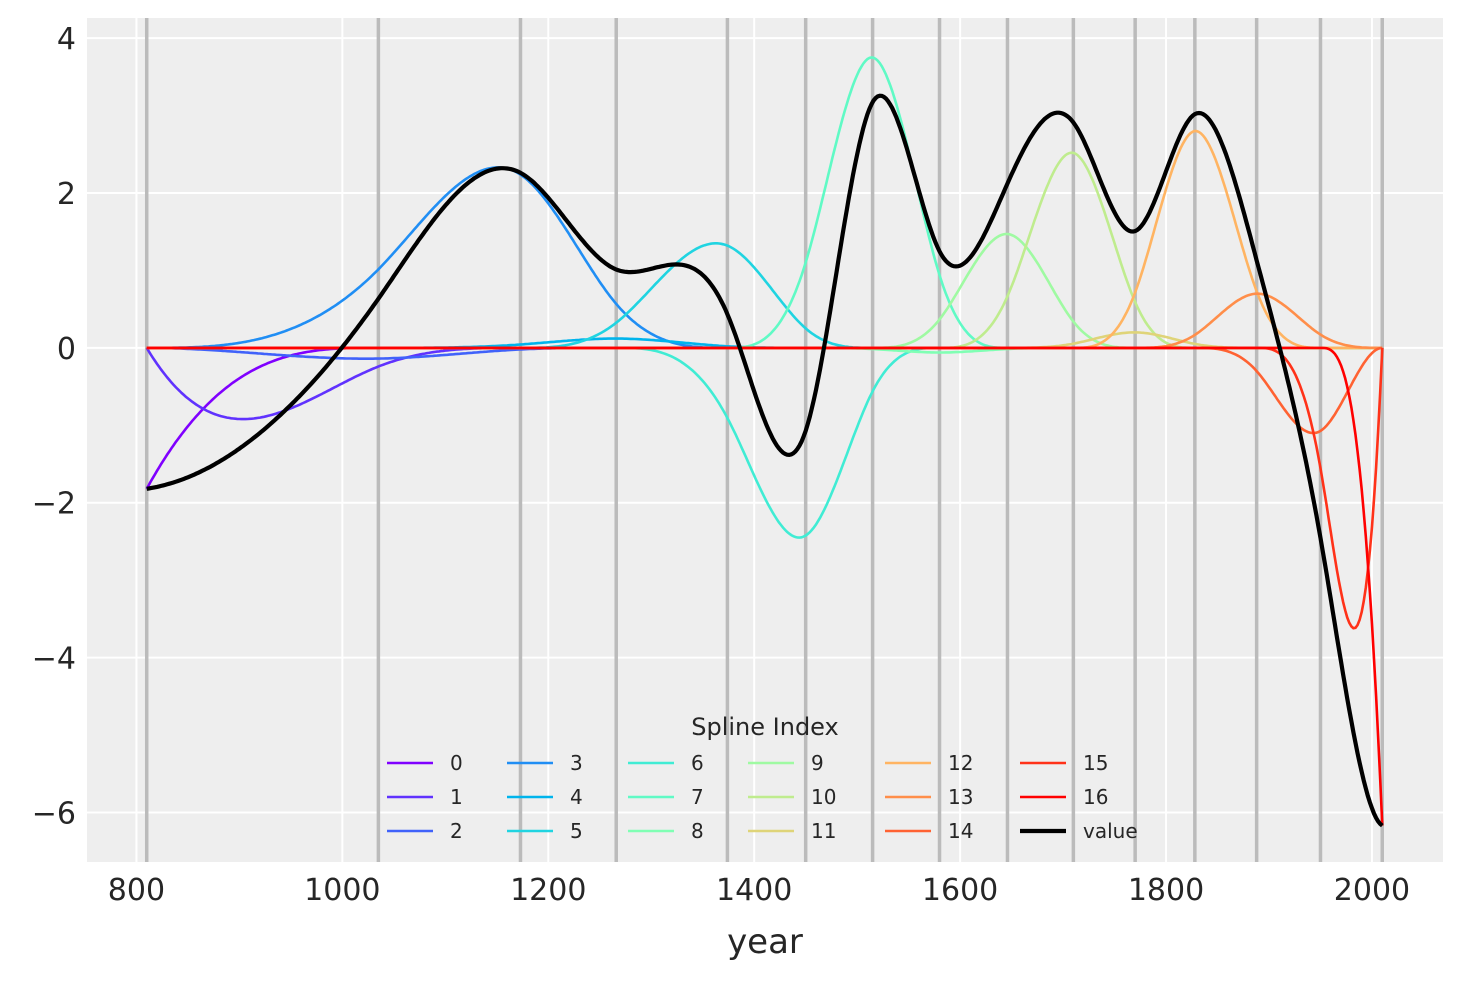 The width and height of the screenshot is (1463, 983). I want to click on y-tick-label: 2, so click(66, 194).